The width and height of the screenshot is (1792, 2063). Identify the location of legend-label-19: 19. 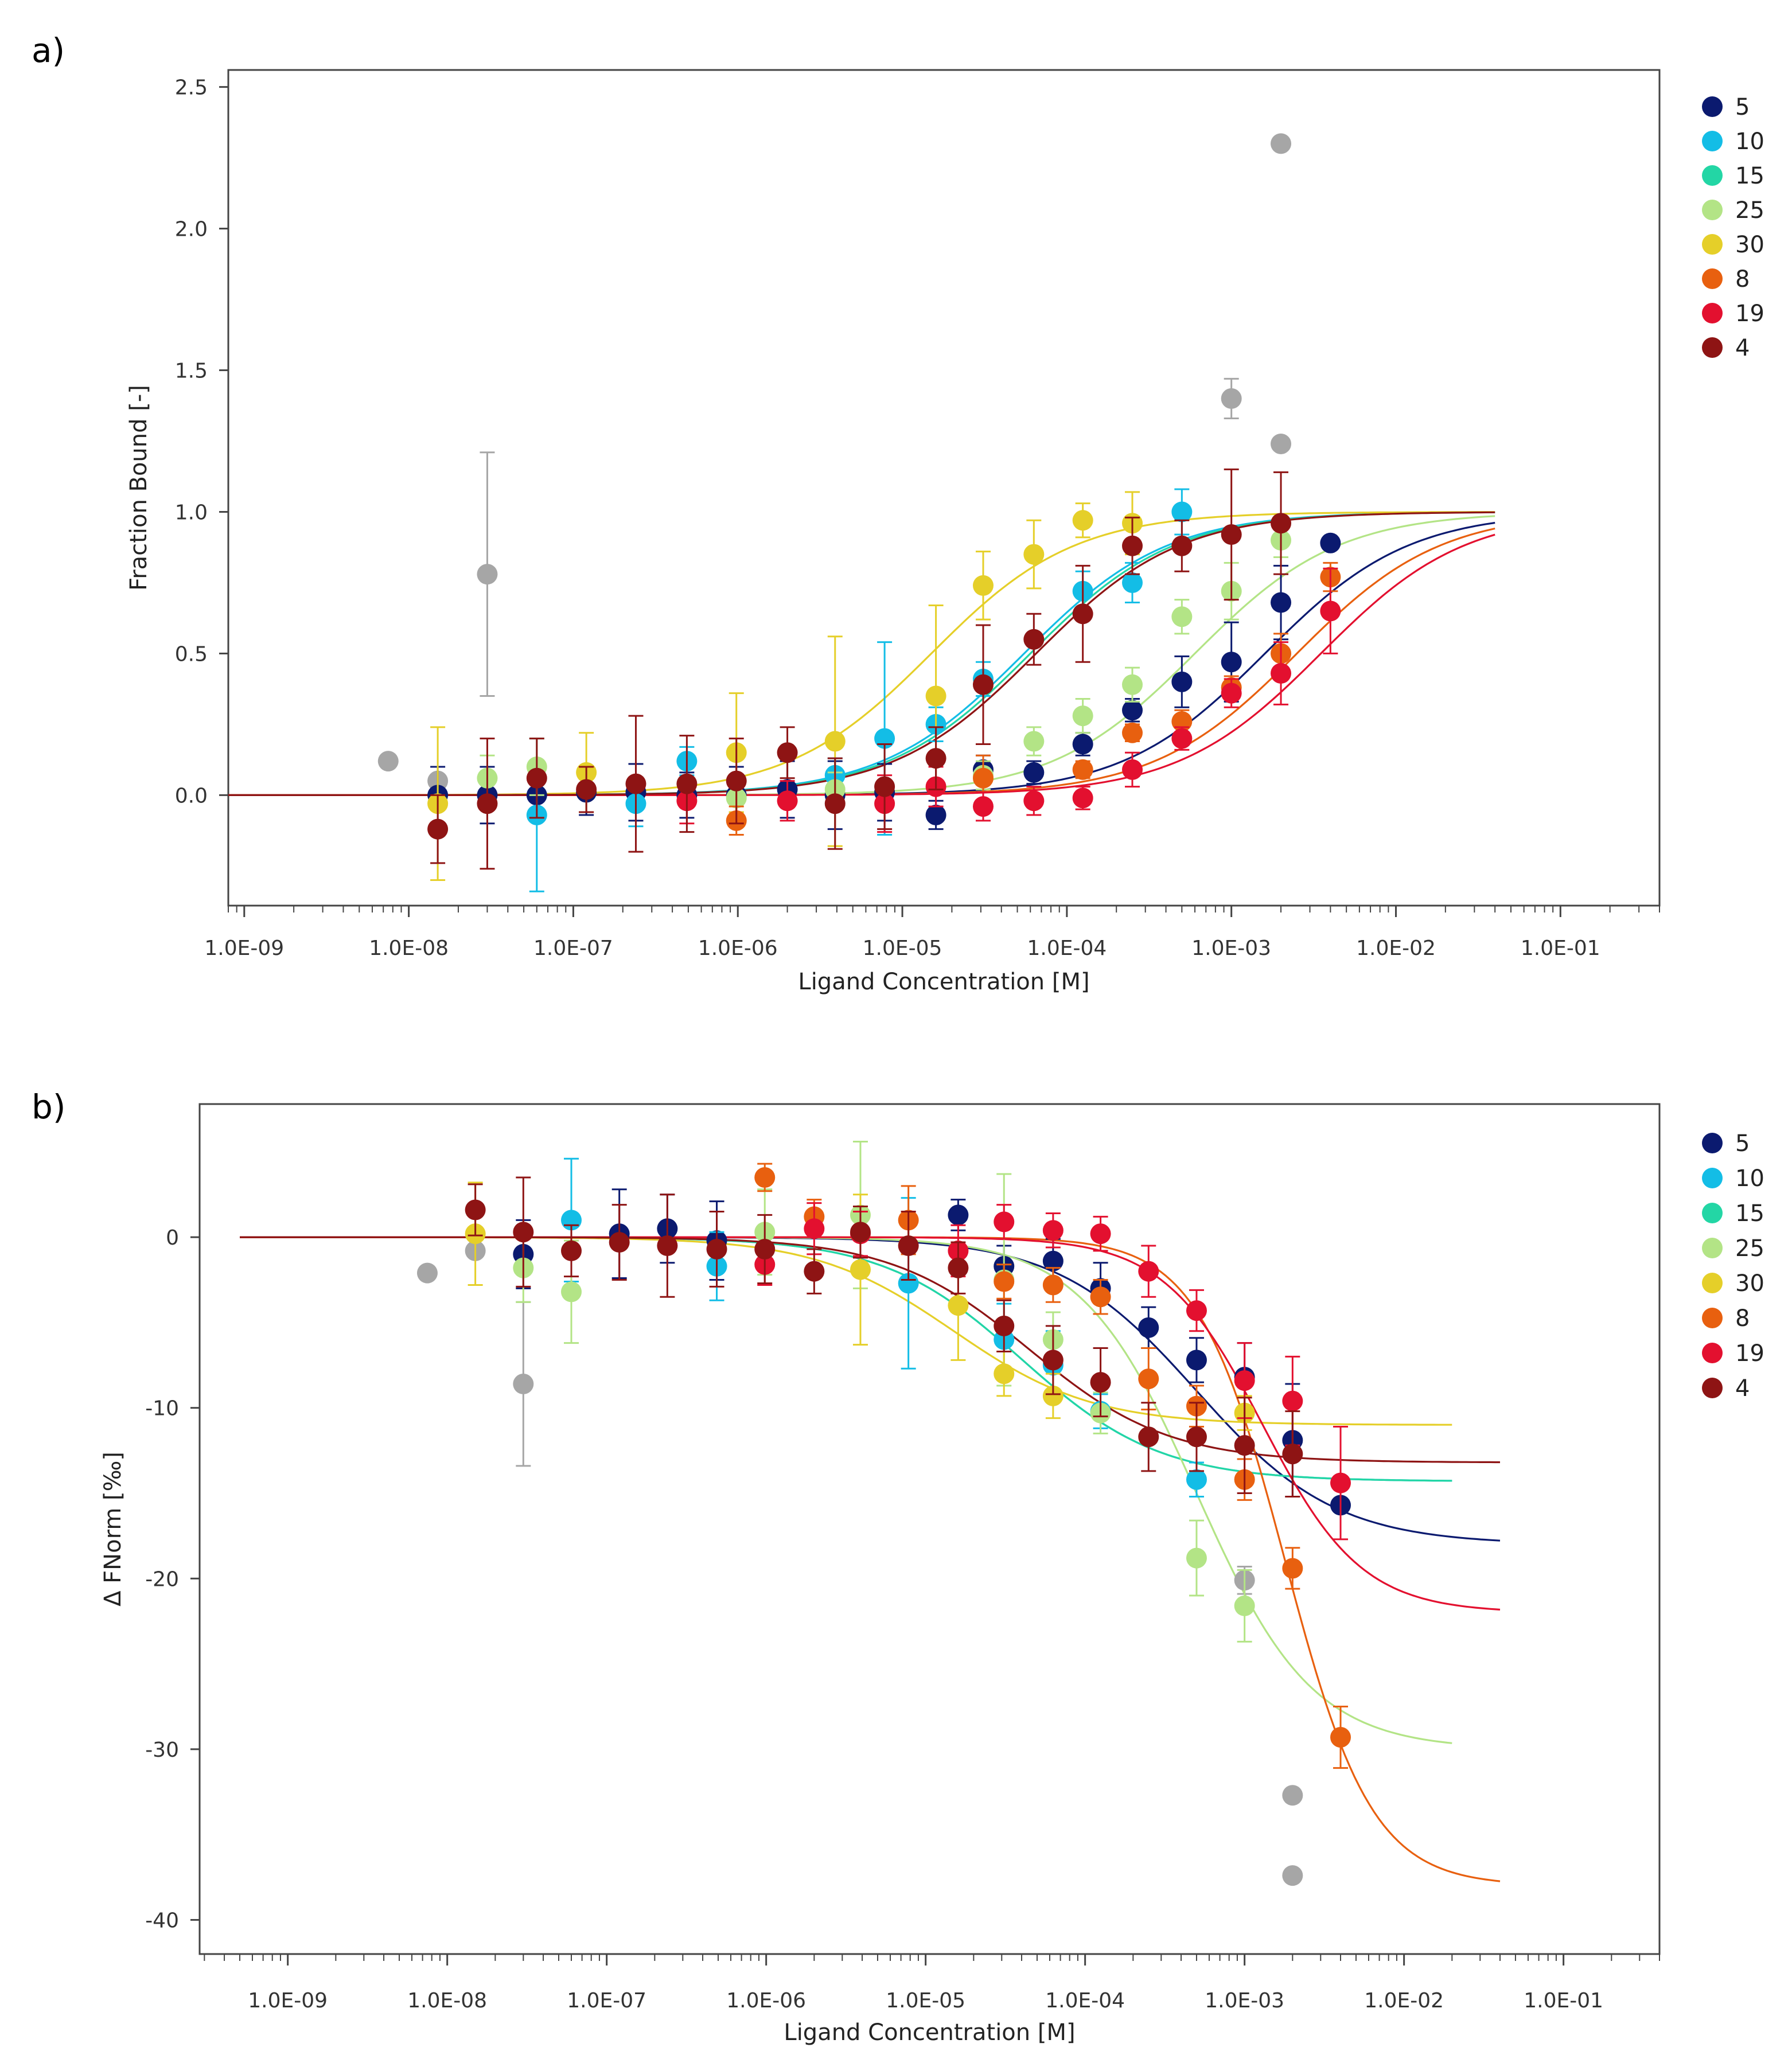
(1750, 1353).